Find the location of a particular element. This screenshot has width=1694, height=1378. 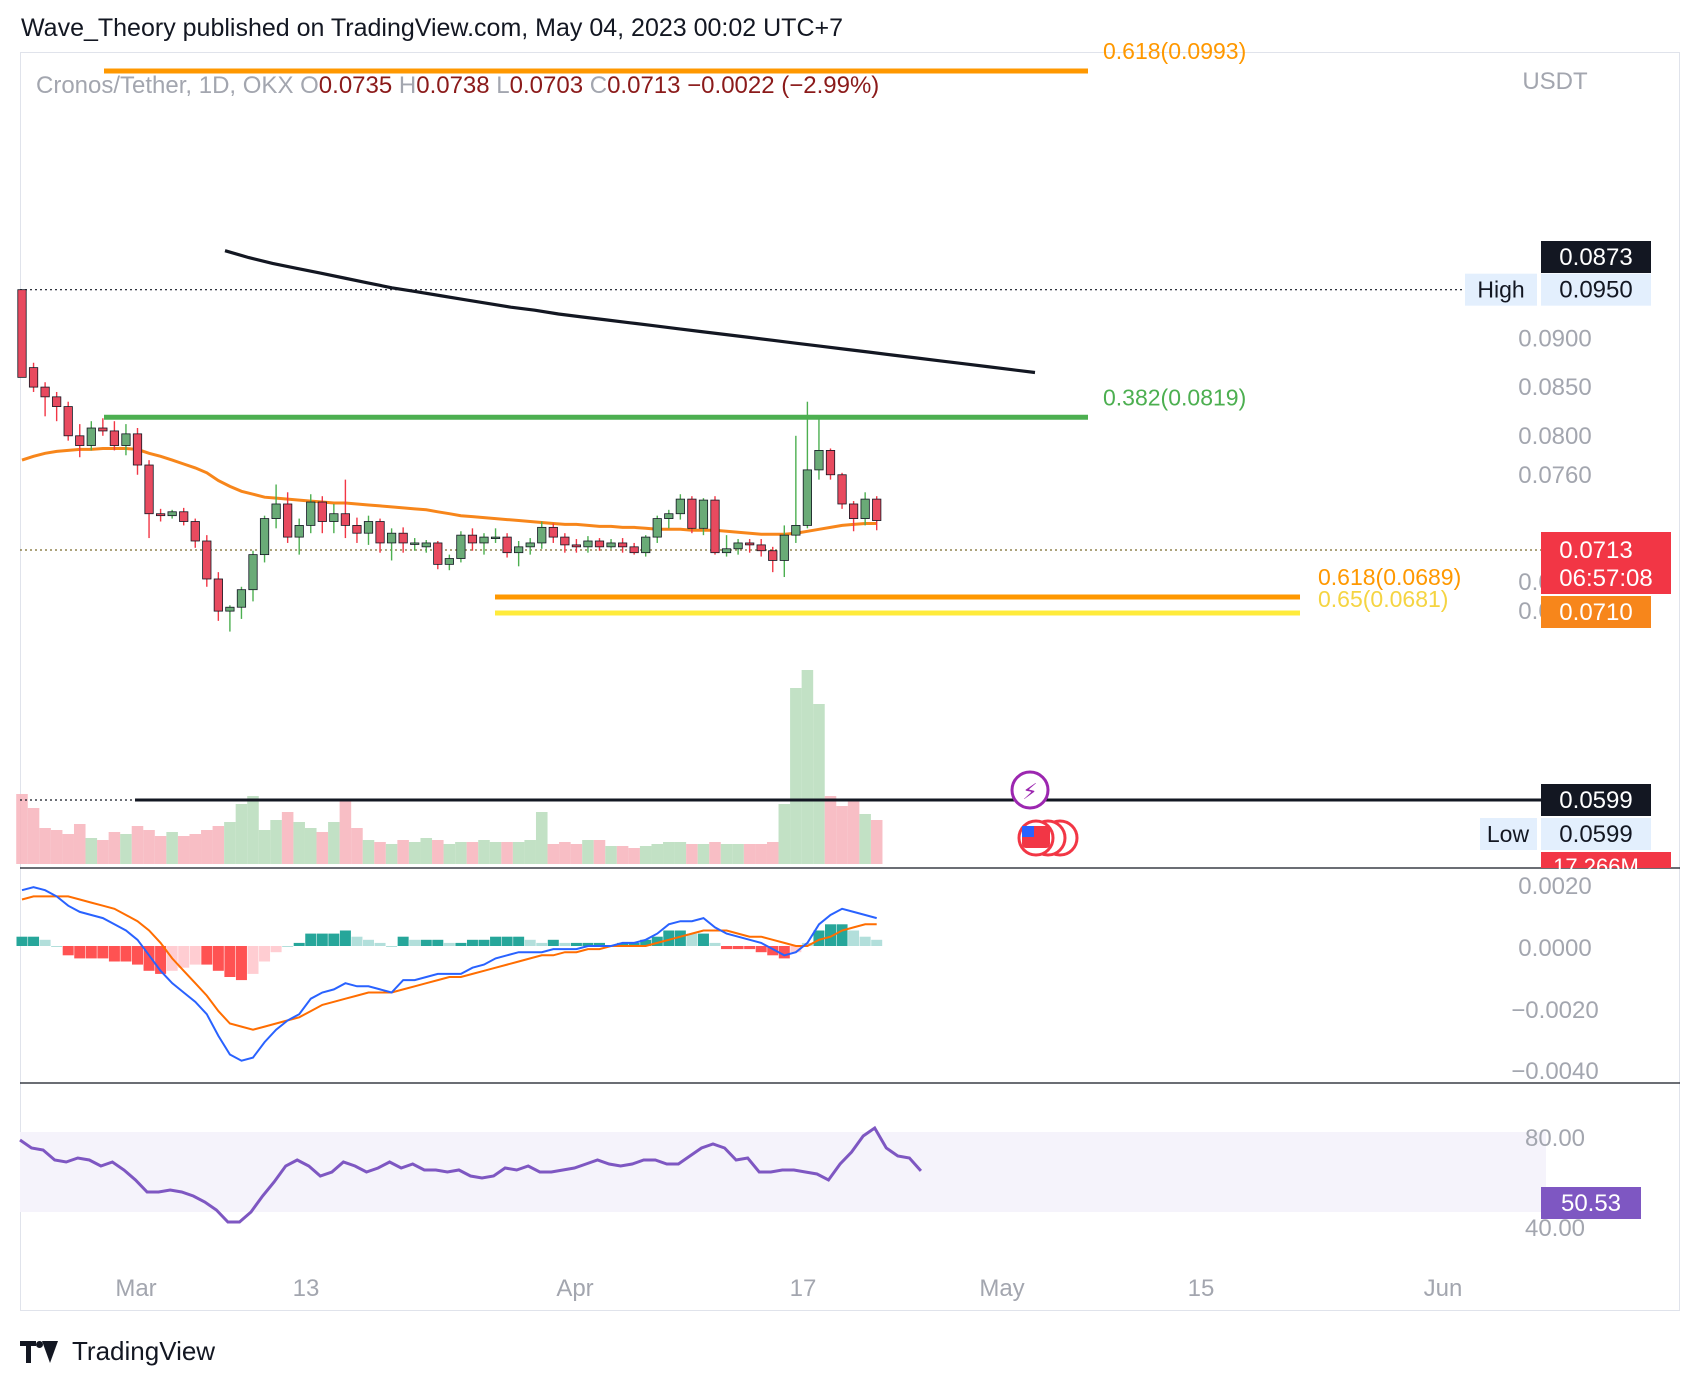

low-tag-label: Low is located at coordinates (1508, 834).